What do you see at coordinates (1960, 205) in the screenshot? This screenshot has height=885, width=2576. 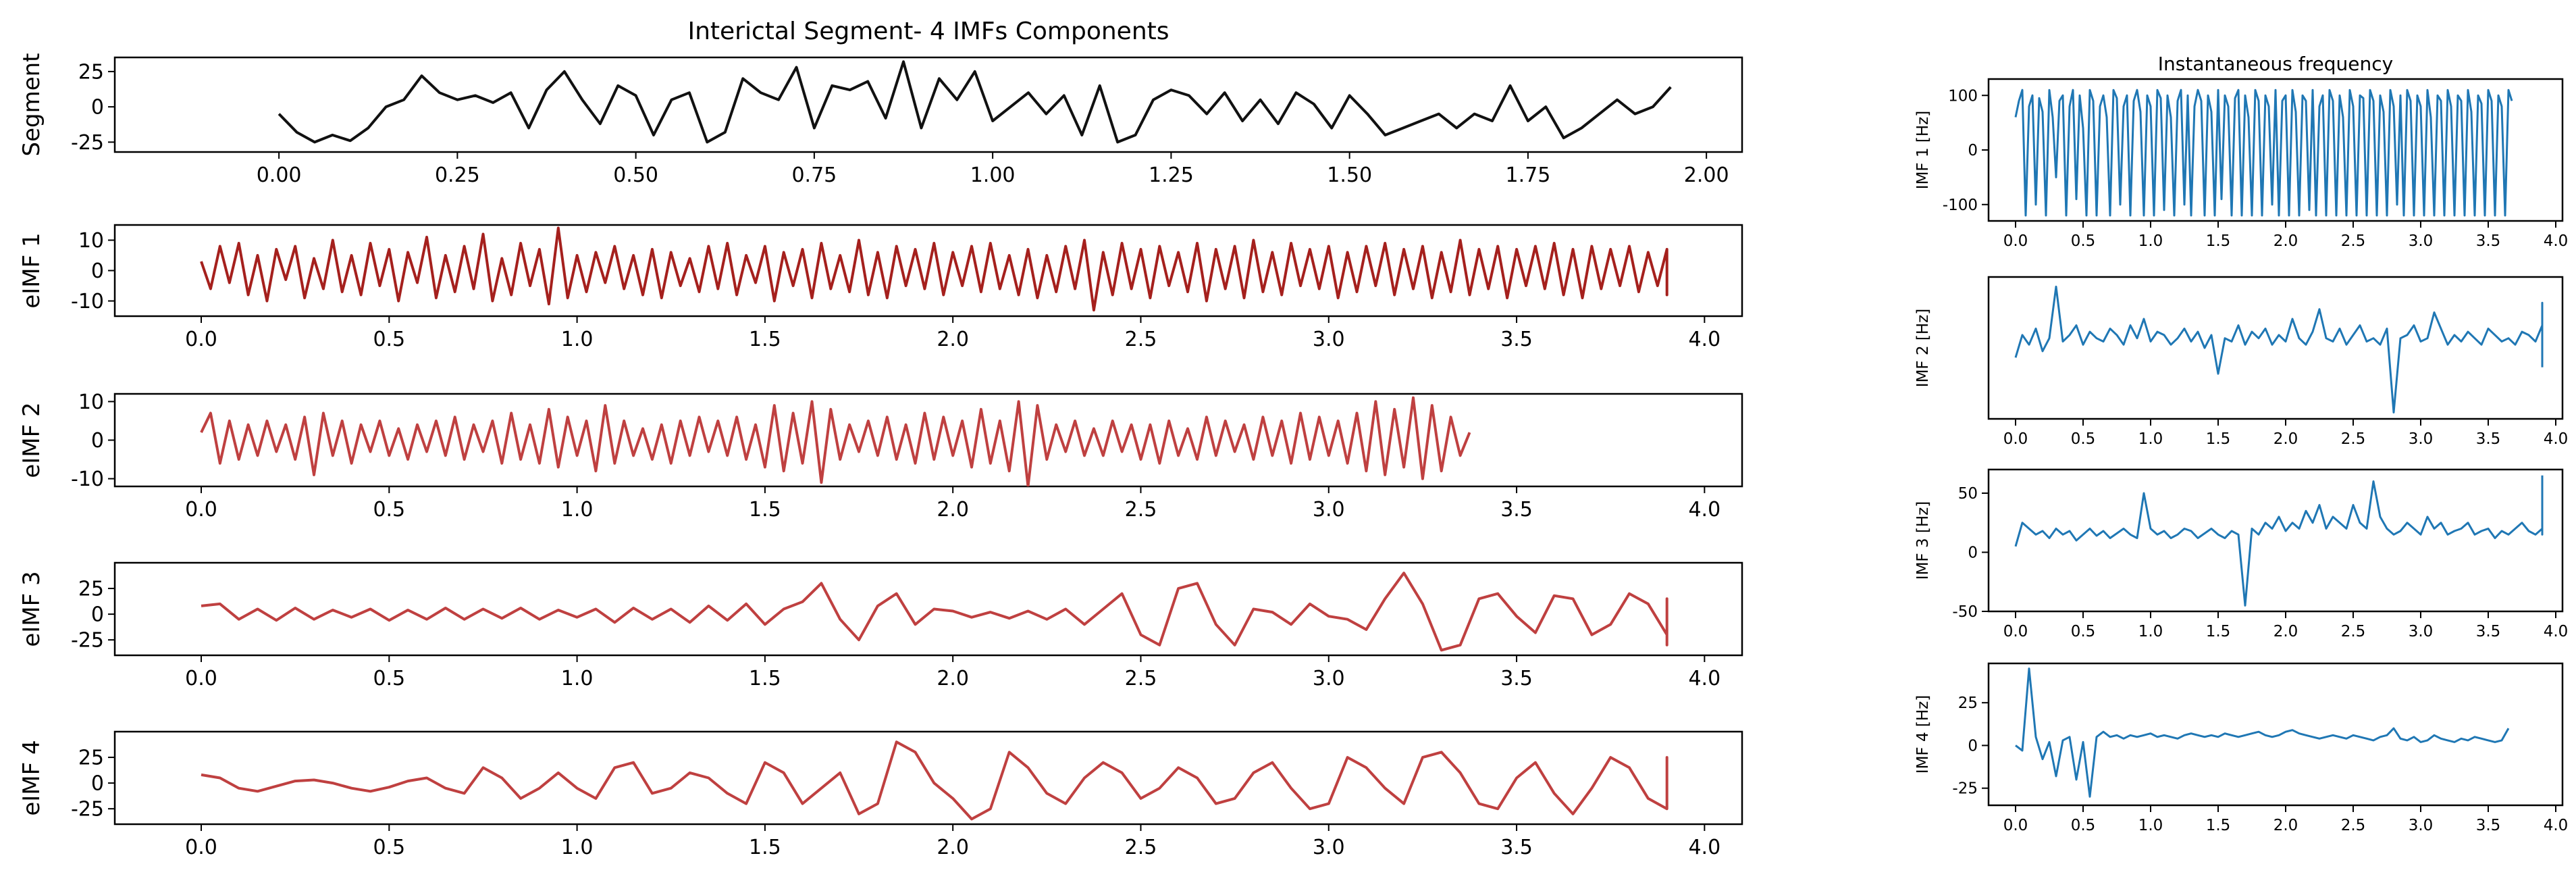 I see `y-tick-label: -100` at bounding box center [1960, 205].